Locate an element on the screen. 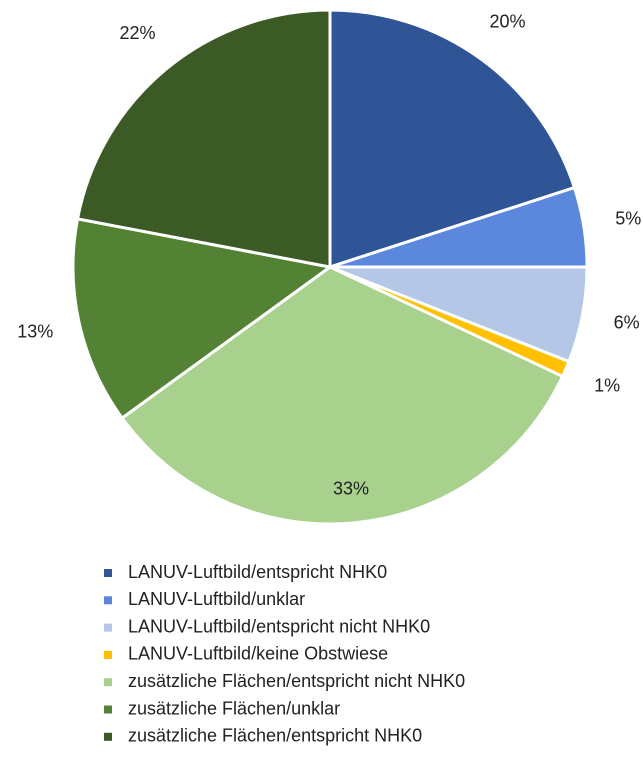 Image resolution: width=643 pixels, height=774 pixels. legend-label: LANUV-Luftbild/unklar is located at coordinates (216, 599).